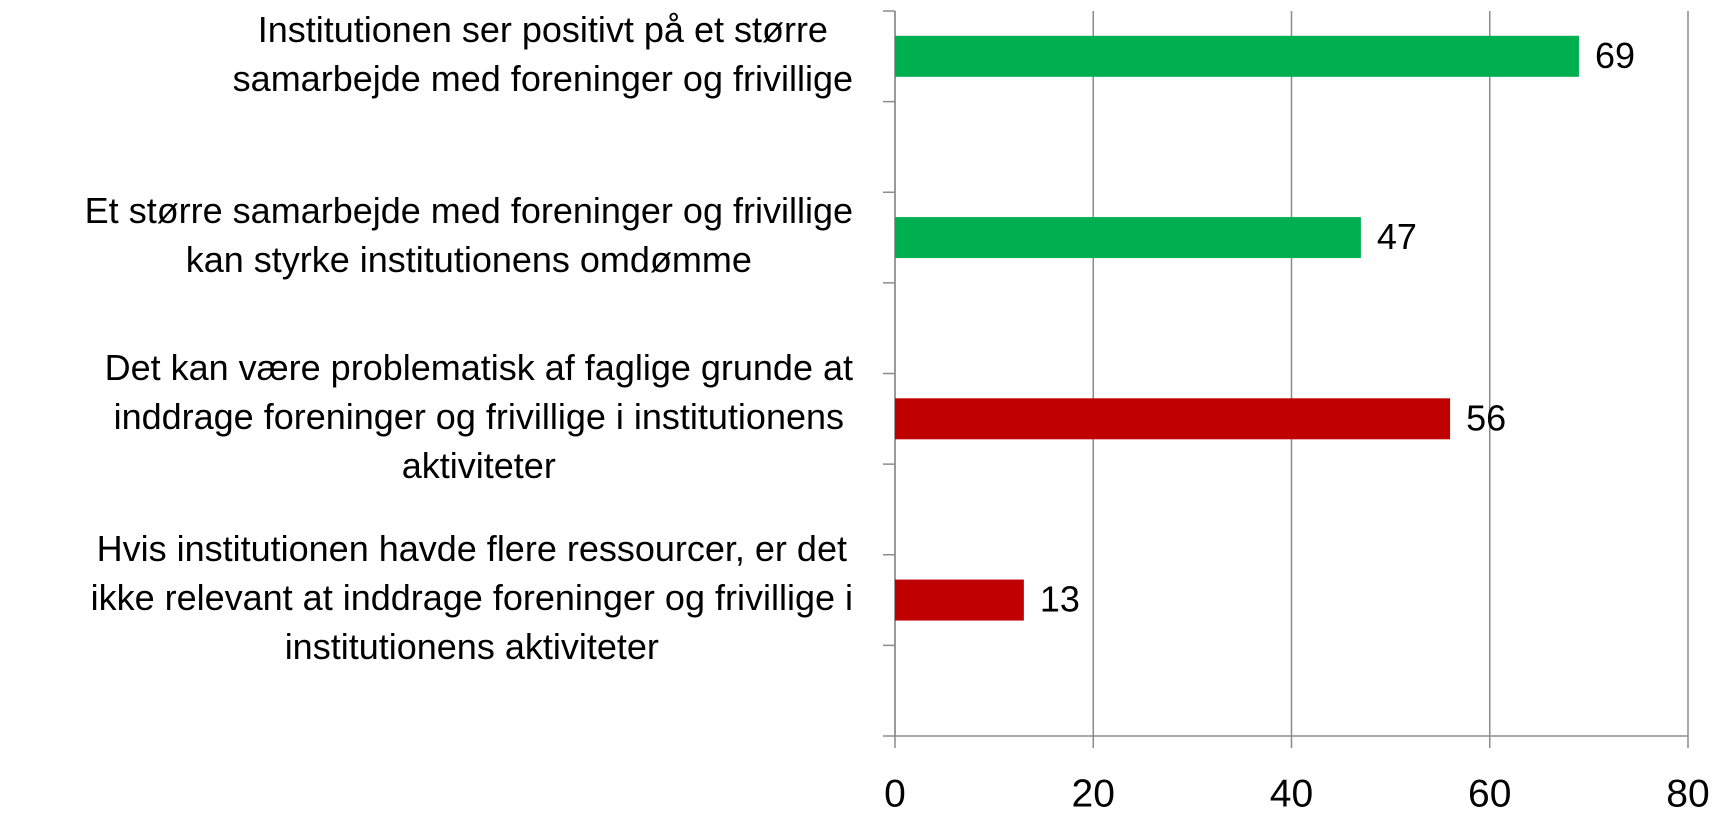  I want to click on category-label-line: aktiviteter, so click(479, 464).